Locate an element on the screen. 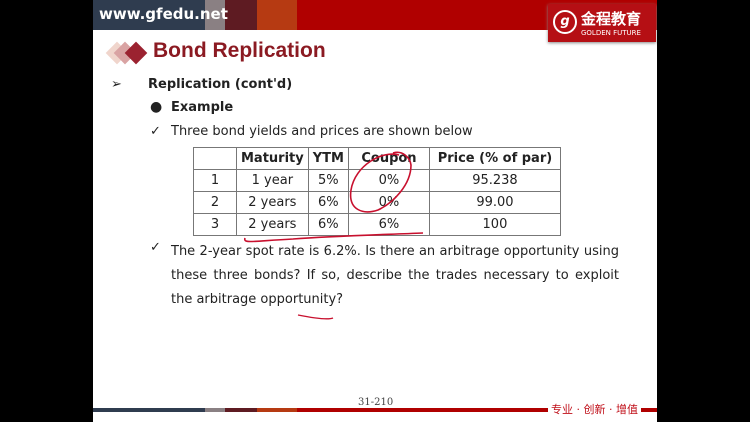 The width and height of the screenshot is (750, 422). table-cell: 95.238 is located at coordinates (494, 180).